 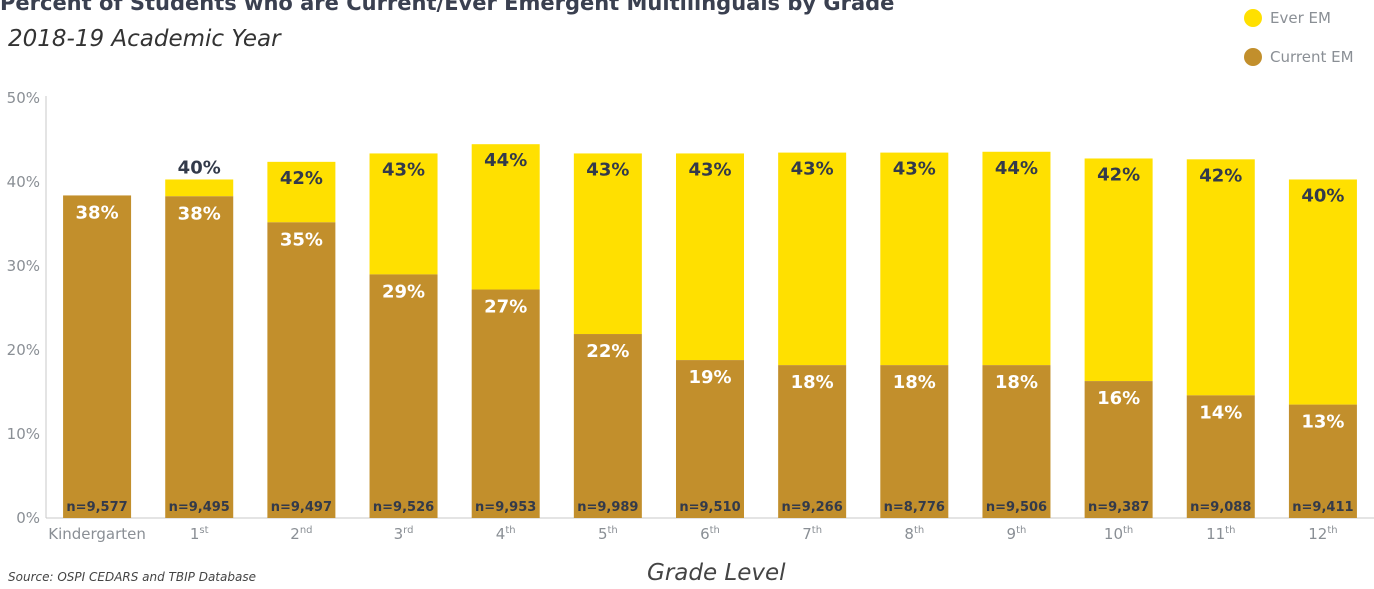 I want to click on n-label: n=9,411, so click(x=1322, y=507).